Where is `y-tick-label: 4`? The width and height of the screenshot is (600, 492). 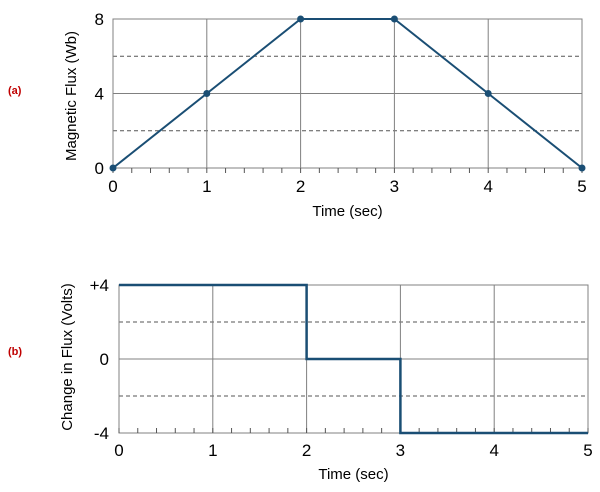
y-tick-label: 4 is located at coordinates (99, 94).